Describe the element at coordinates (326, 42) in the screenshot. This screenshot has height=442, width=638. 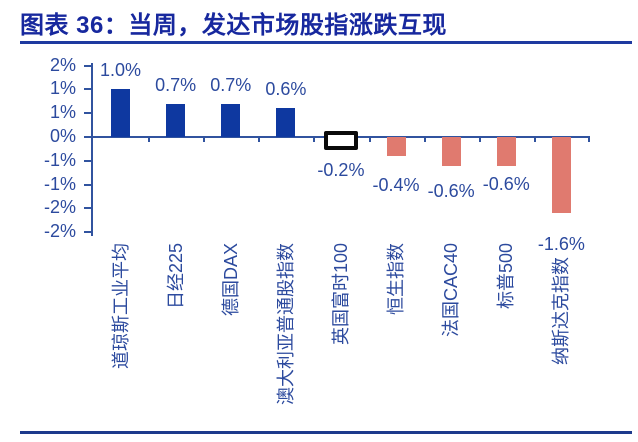
I see `title-underline` at that location.